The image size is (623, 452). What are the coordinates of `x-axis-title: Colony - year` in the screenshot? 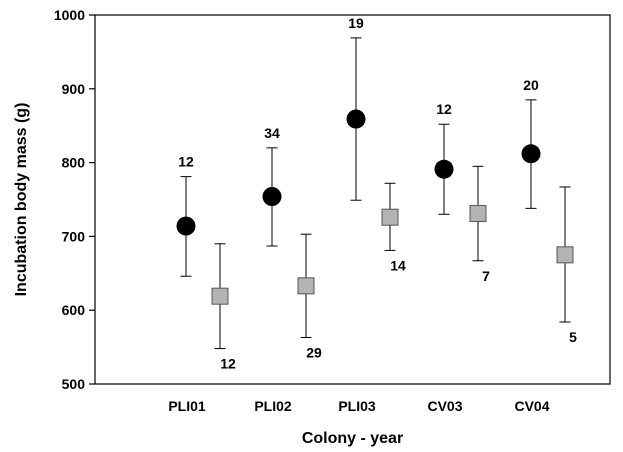 It's located at (352, 438).